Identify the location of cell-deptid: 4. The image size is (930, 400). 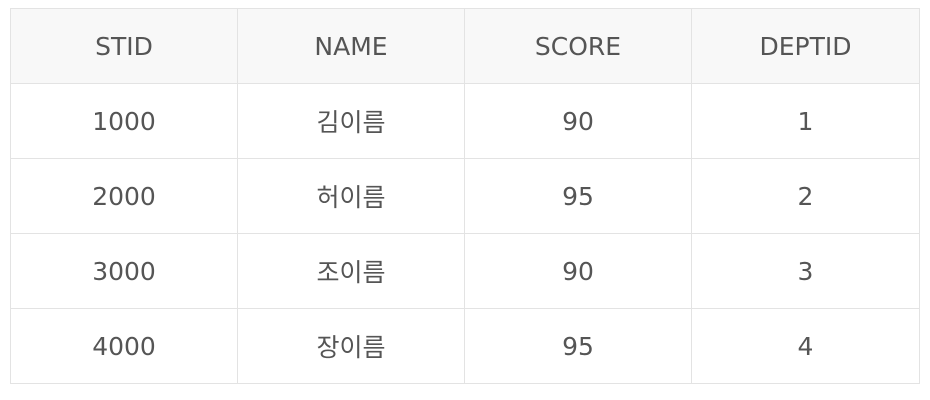
(805, 346).